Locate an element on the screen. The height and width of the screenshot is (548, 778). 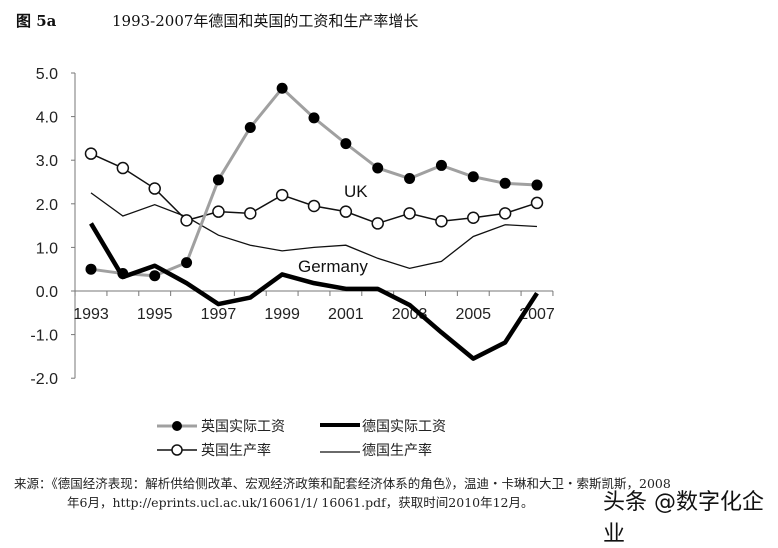
series-germany-wage is located at coordinates (314, 291).